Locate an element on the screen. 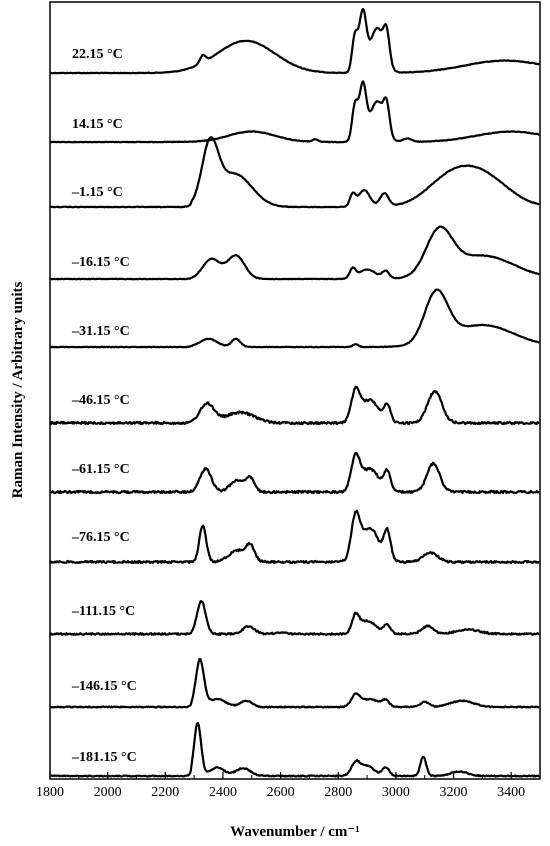 The height and width of the screenshot is (846, 550). x-tick-label-3000: 3000 is located at coordinates (396, 792).